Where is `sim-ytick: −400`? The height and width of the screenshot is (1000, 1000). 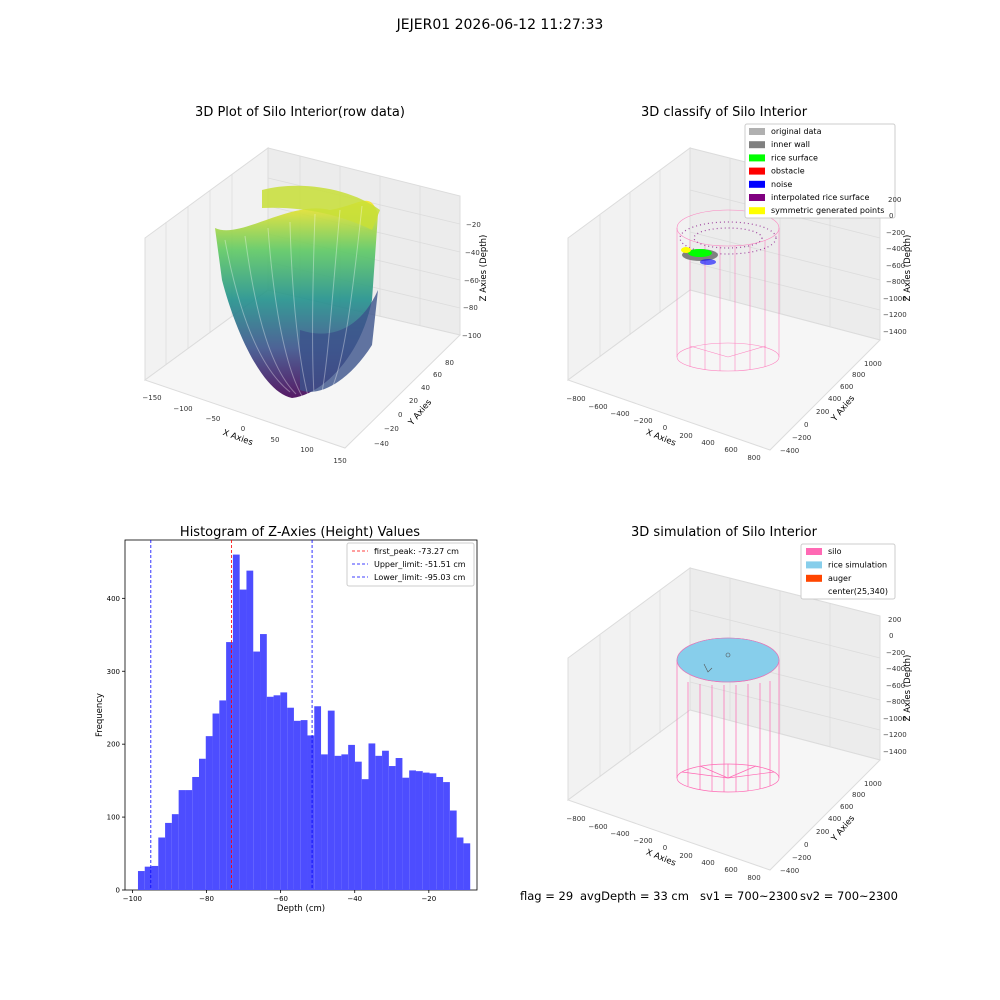 sim-ytick: −400 is located at coordinates (789, 871).